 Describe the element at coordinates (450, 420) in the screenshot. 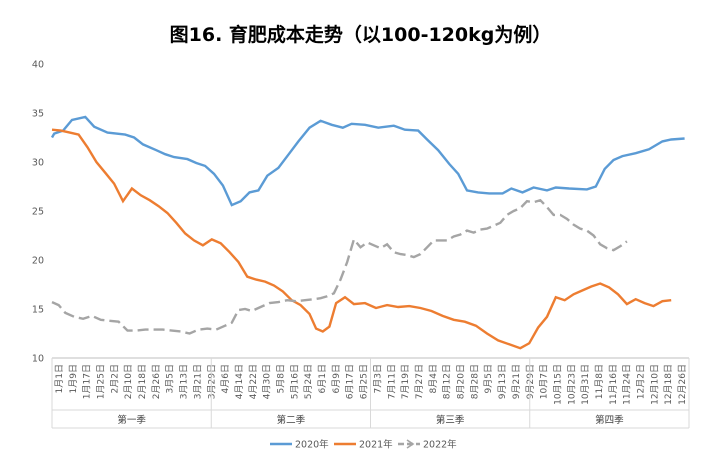

I see `season-label: 第三季` at that location.